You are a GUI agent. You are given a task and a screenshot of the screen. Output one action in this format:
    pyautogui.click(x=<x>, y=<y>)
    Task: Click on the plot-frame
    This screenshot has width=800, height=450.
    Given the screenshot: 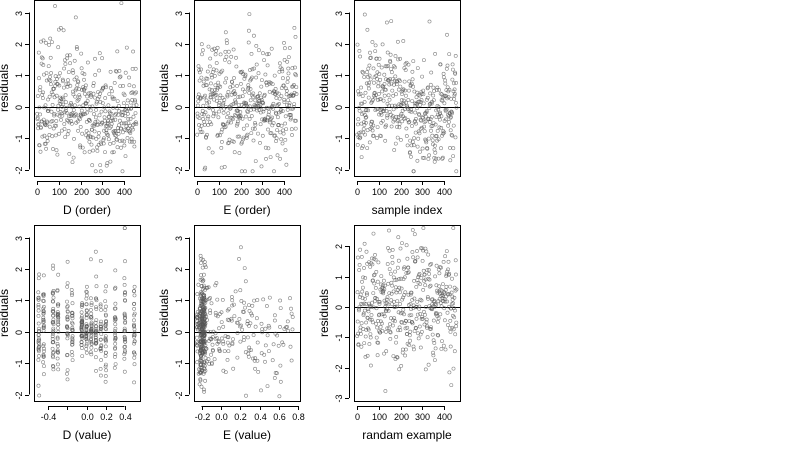 What is the action you would take?
    pyautogui.click(x=247, y=313)
    